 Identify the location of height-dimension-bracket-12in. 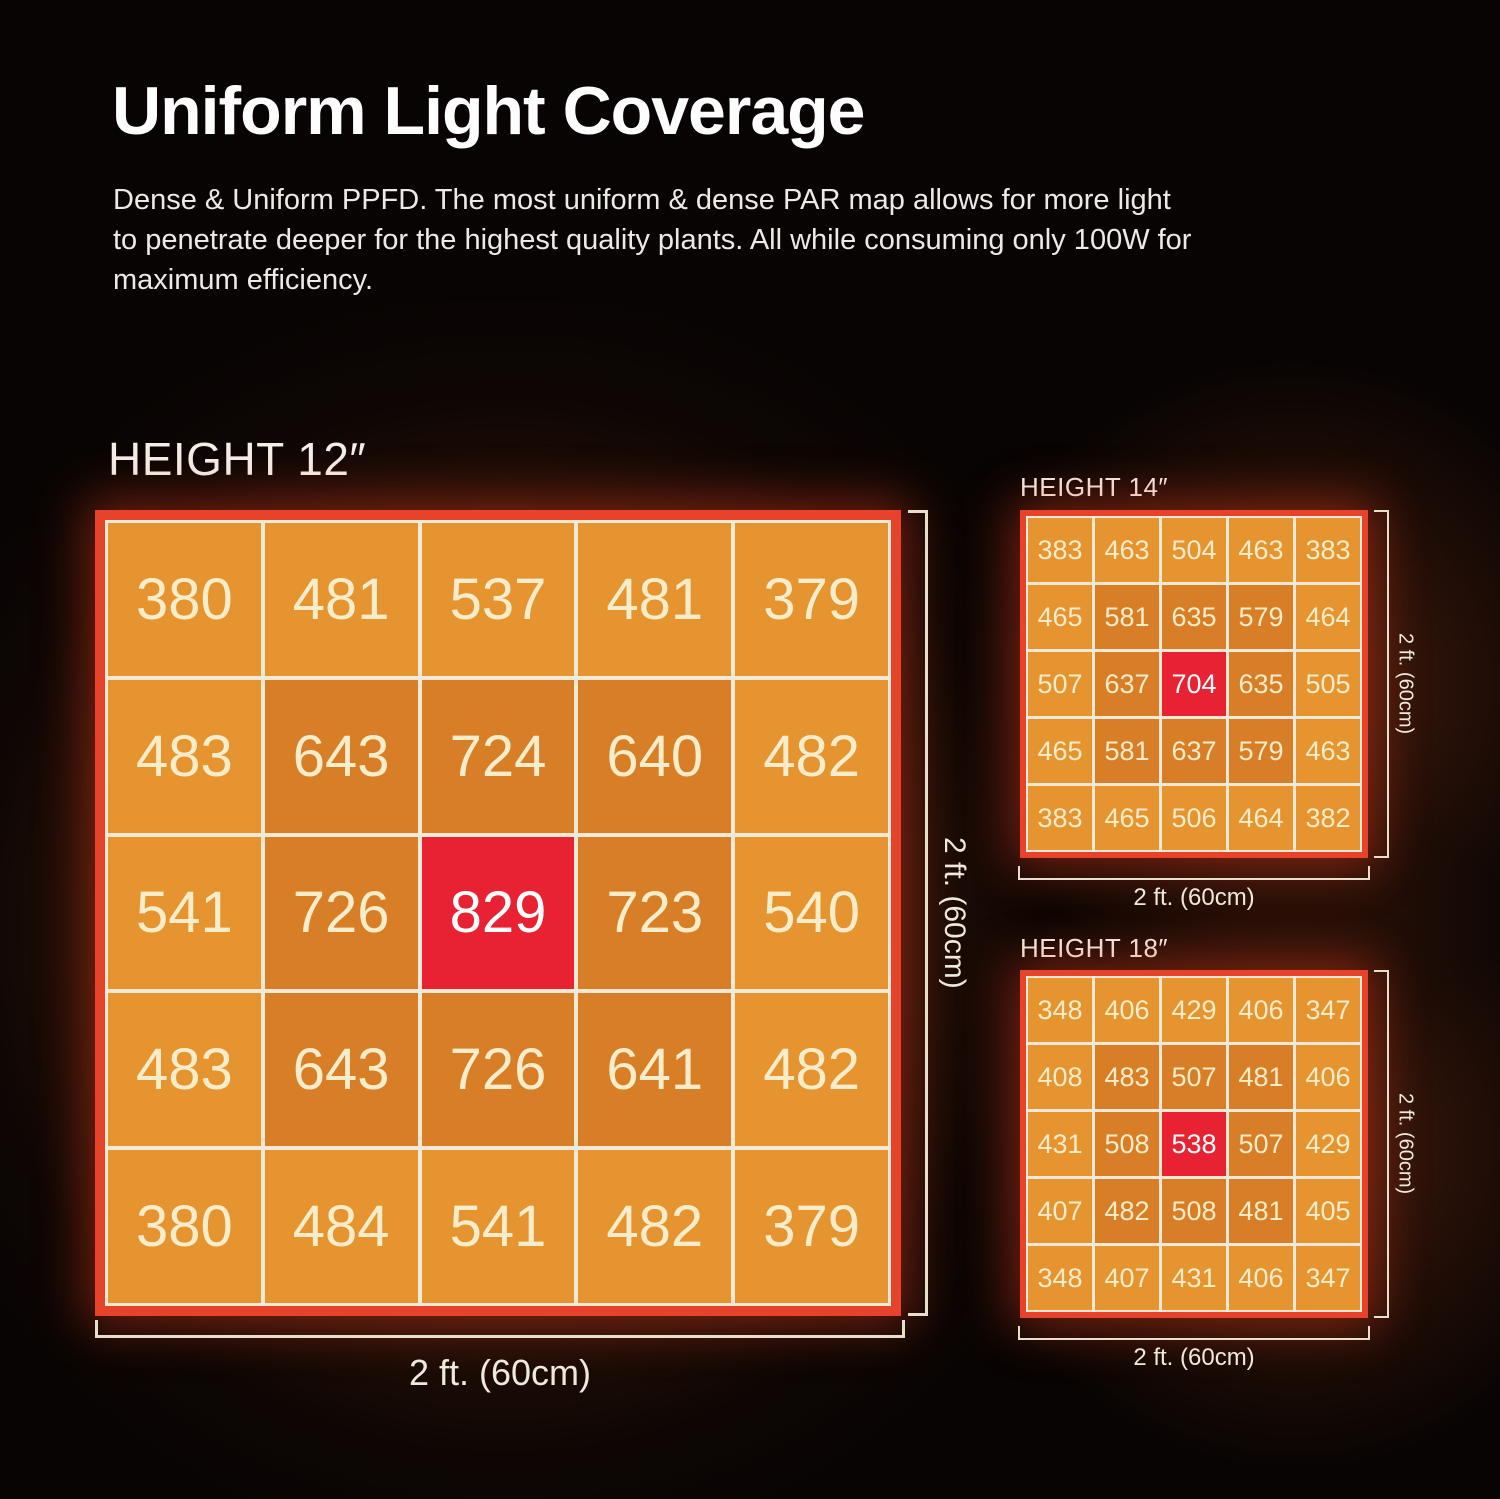
(918, 913).